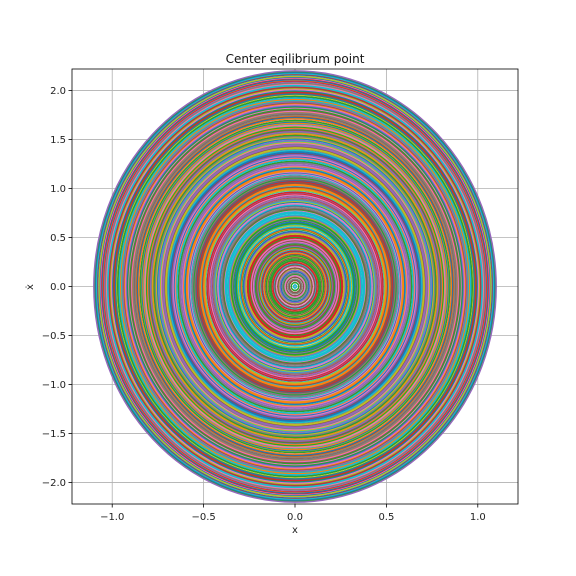  I want to click on chart-title: Center eqilibrium point, so click(295, 59).